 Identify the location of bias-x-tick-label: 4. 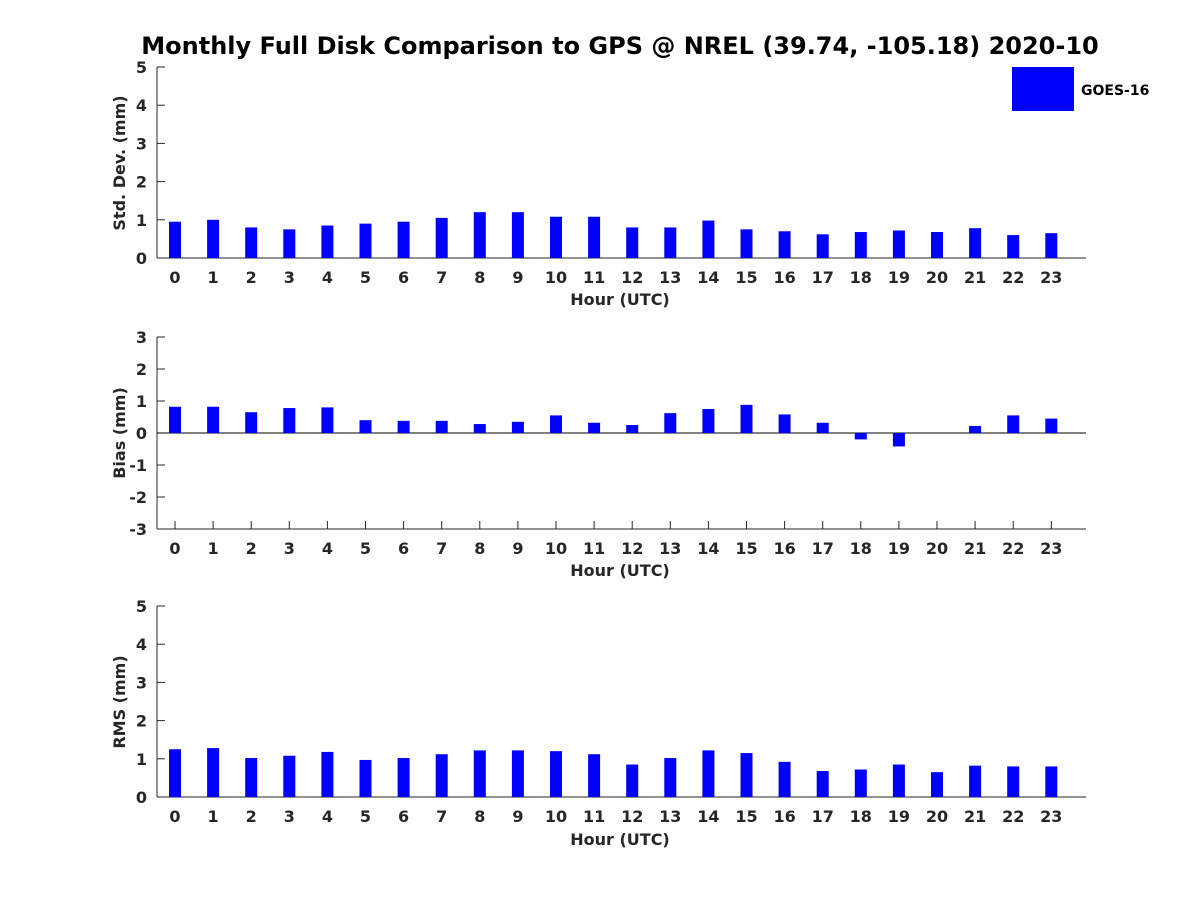
(327, 548).